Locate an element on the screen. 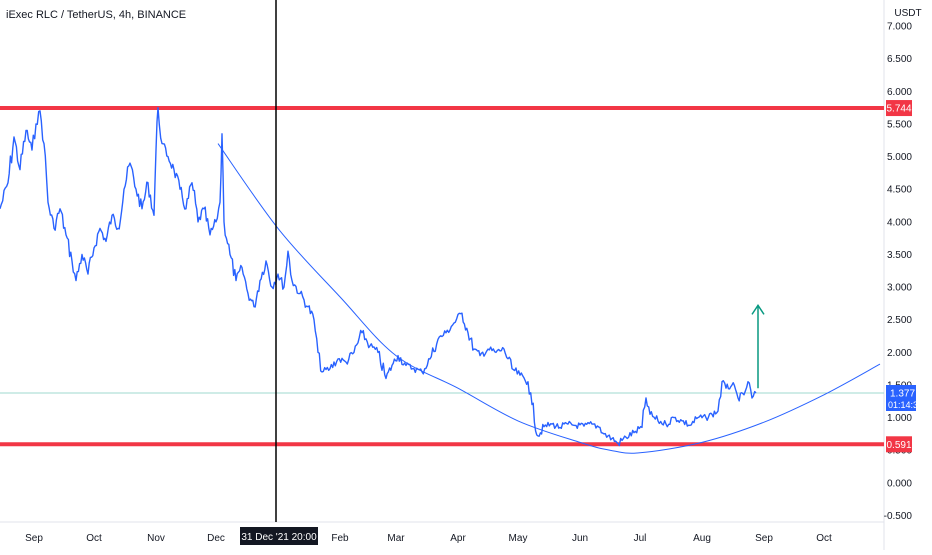  x-tick-label: Mar is located at coordinates (396, 538).